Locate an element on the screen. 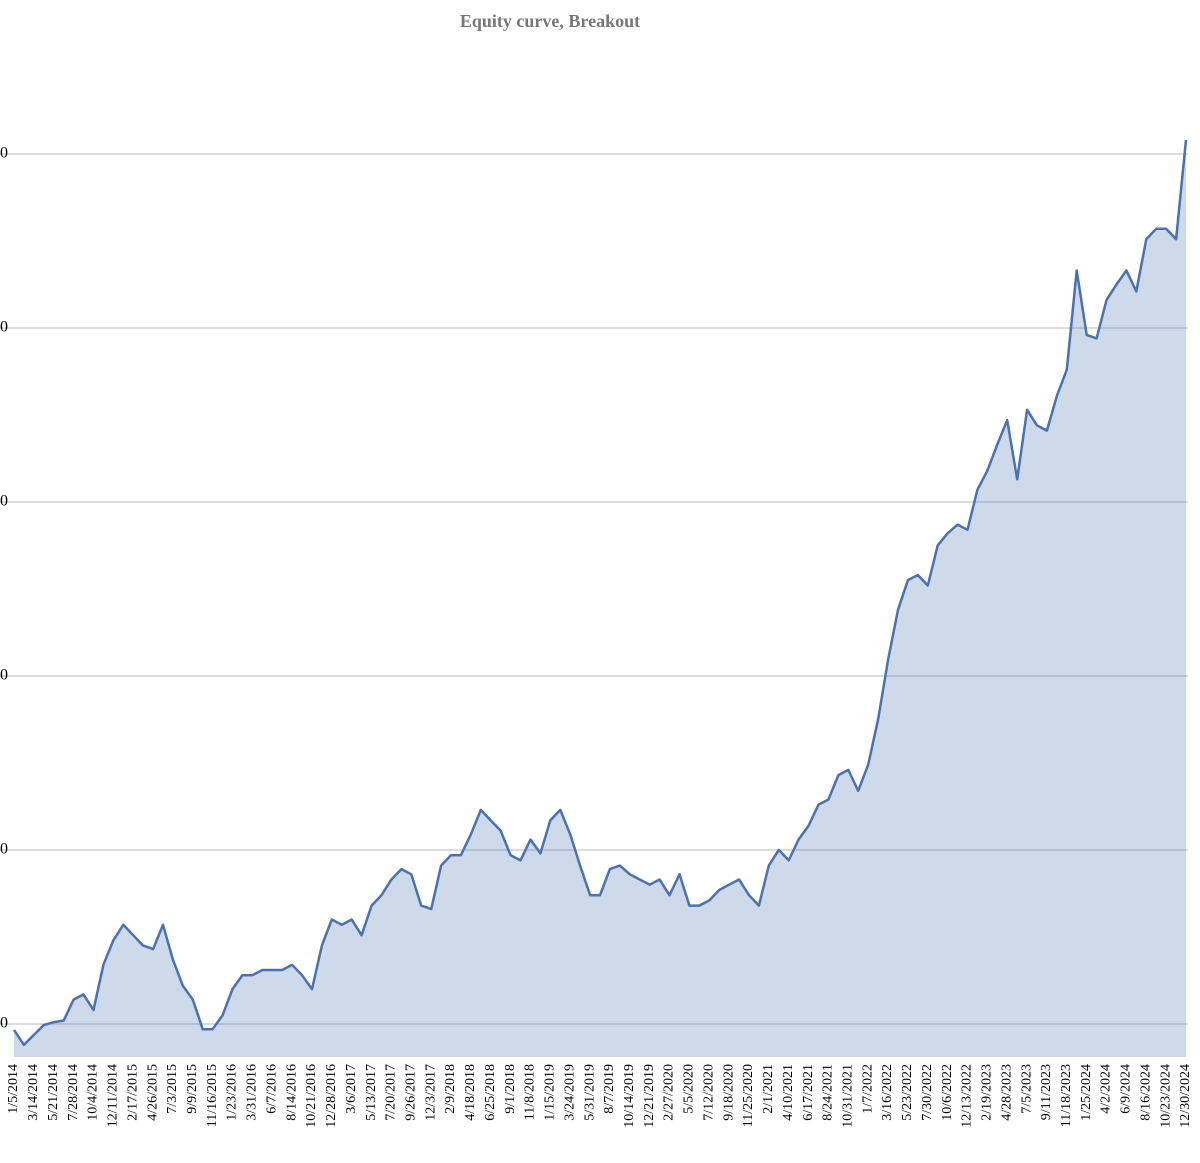  x-tick-label: 9/26/2017 is located at coordinates (411, 1092).